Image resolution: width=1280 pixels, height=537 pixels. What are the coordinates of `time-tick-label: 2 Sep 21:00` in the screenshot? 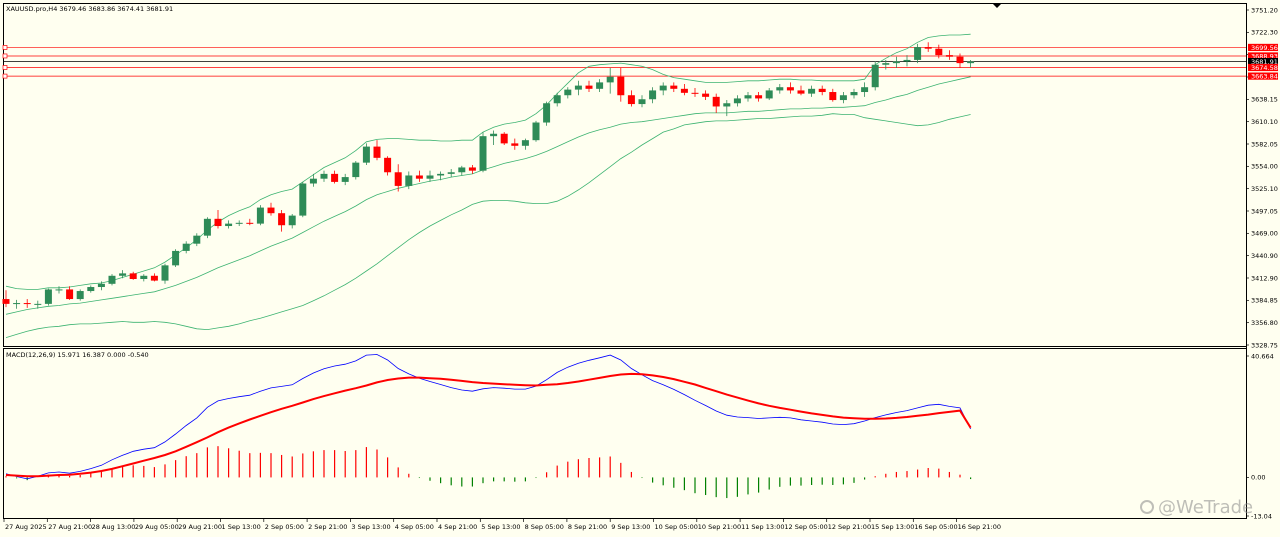 It's located at (327, 527).